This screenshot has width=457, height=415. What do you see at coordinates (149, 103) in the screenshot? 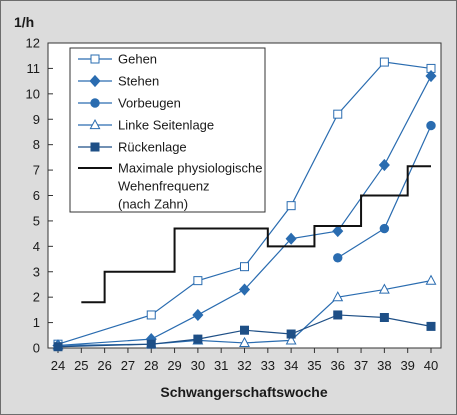
I see `legend-label: Vorbeugen` at bounding box center [149, 103].